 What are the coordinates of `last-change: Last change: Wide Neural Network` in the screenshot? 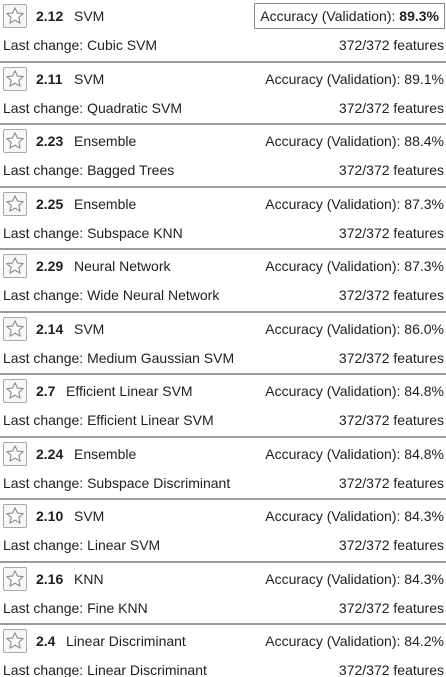 It's located at (111, 295).